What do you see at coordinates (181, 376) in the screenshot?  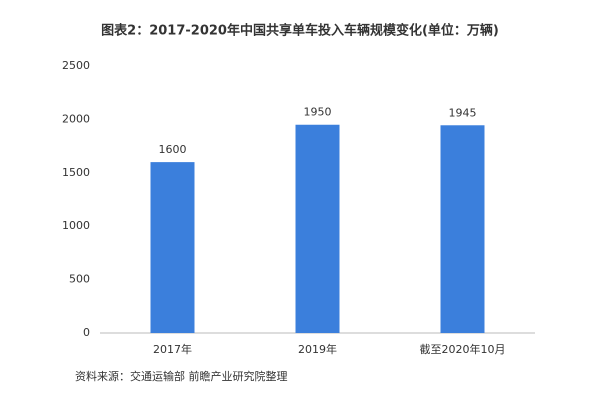 I see `source-note: 资料来源：交通运输部 前瞻产业研究院整理` at bounding box center [181, 376].